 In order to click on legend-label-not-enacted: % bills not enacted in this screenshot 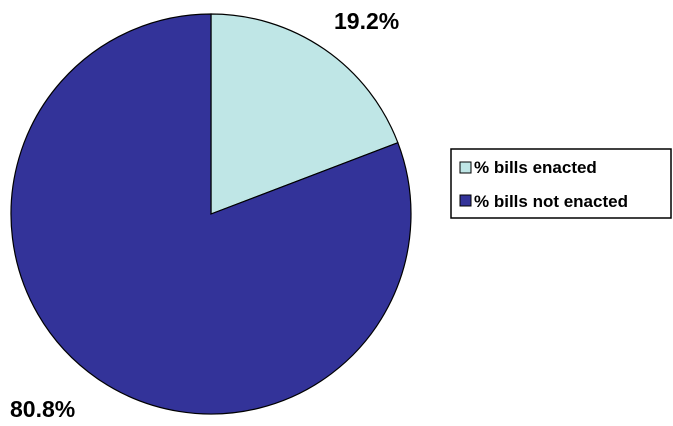, I will do `click(551, 201)`.